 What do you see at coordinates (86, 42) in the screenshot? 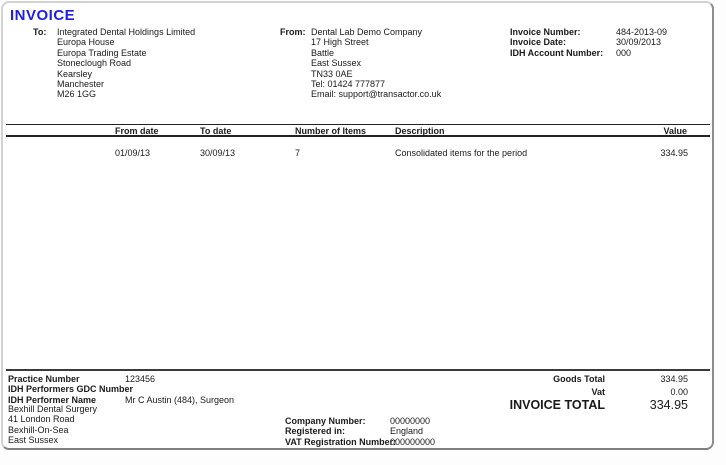
I see `to-address-line: Europa House` at bounding box center [86, 42].